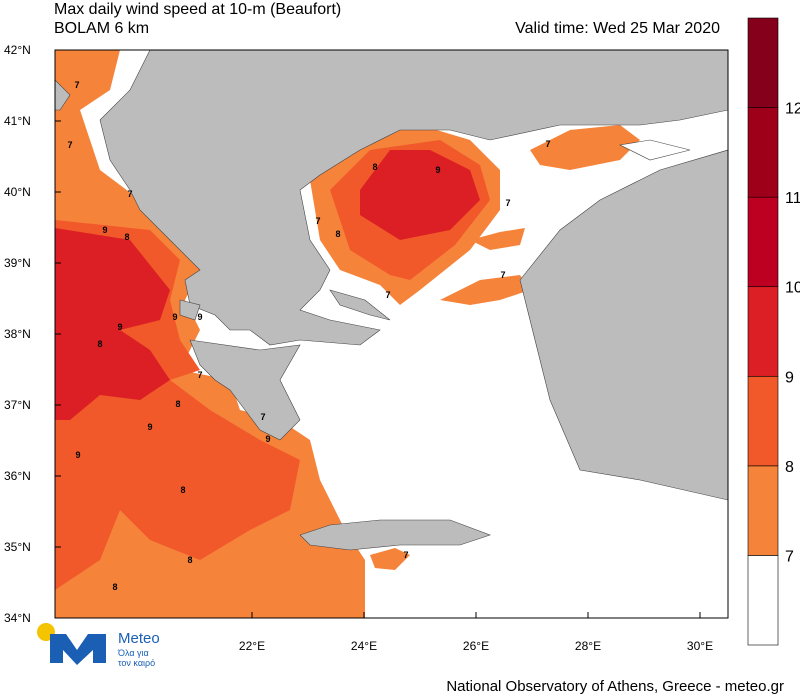 This screenshot has width=800, height=700. Describe the element at coordinates (655, 150) in the screenshot. I see `sea-of-marmara` at that location.